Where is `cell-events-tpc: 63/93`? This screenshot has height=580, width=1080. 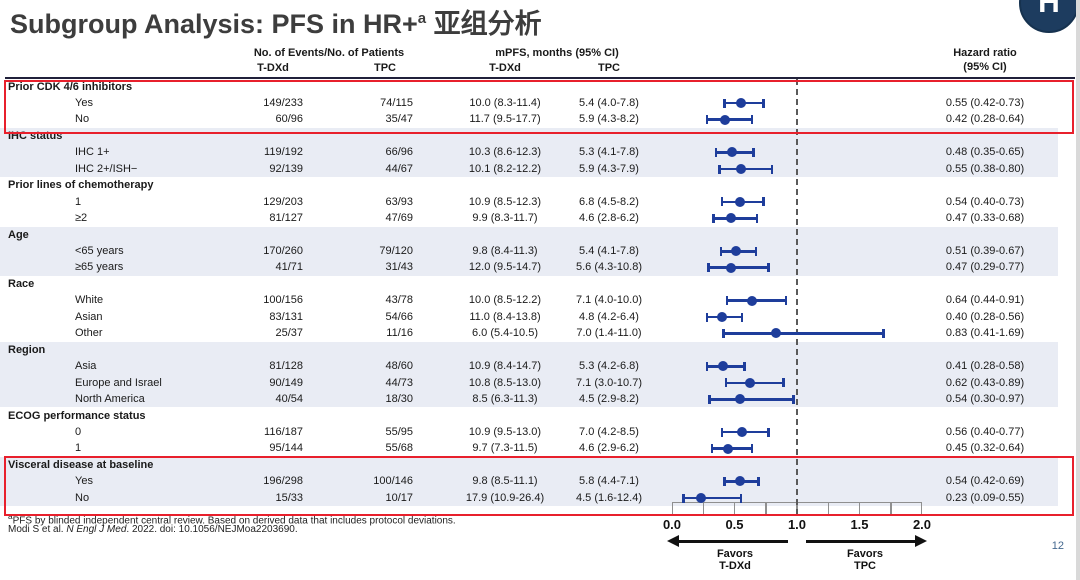
cell-events-tpc: 63/93 is located at coordinates (399, 201).